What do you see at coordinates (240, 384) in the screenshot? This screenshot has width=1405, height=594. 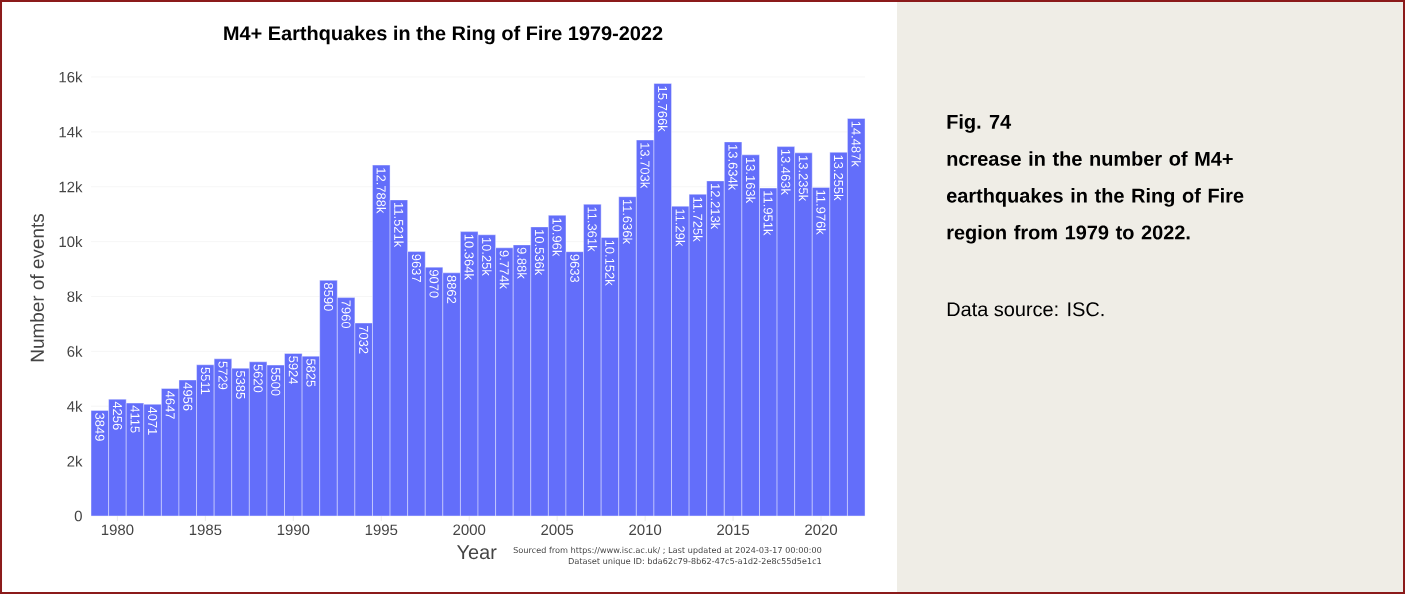 I see `data-label: 5385` at bounding box center [240, 384].